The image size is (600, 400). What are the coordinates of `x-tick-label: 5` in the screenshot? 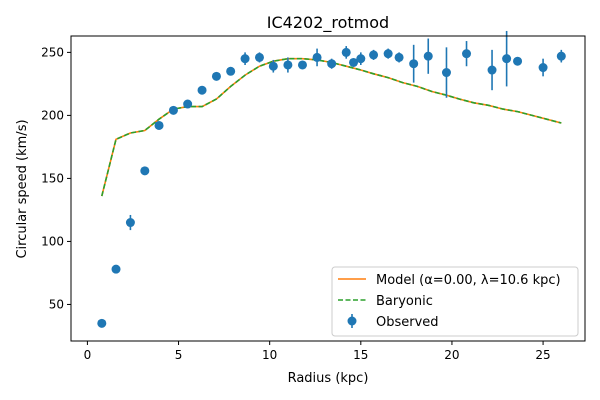 It's located at (179, 355).